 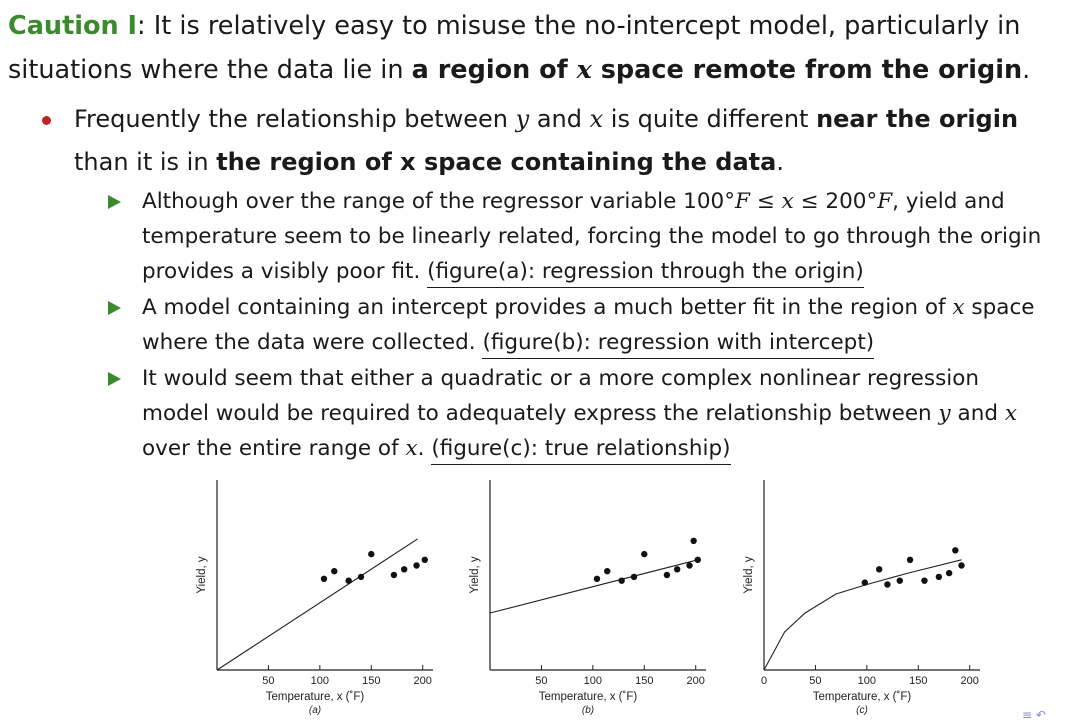 What do you see at coordinates (917, 119) in the screenshot?
I see `bullet-emphasis: near the origin` at bounding box center [917, 119].